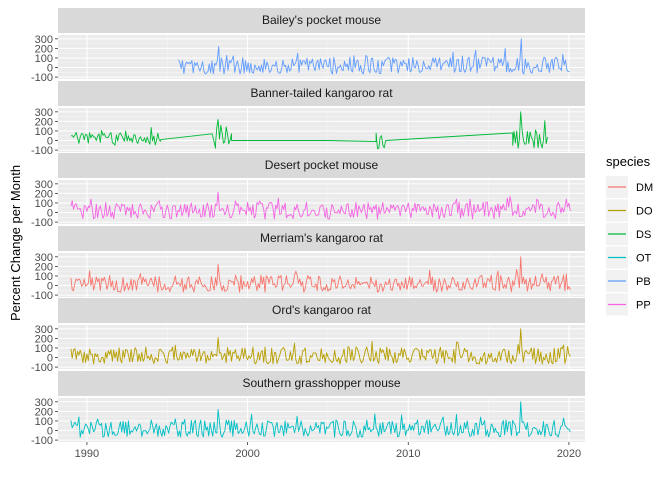 The height and width of the screenshot is (480, 672). What do you see at coordinates (644, 212) in the screenshot?
I see `legend-label: DO` at bounding box center [644, 212].